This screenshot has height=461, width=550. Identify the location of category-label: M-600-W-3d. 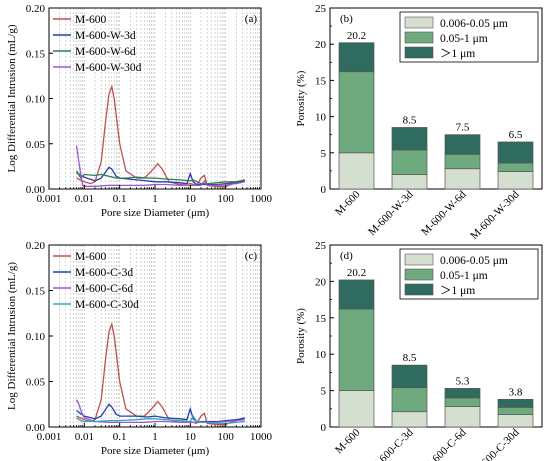
(391, 213).